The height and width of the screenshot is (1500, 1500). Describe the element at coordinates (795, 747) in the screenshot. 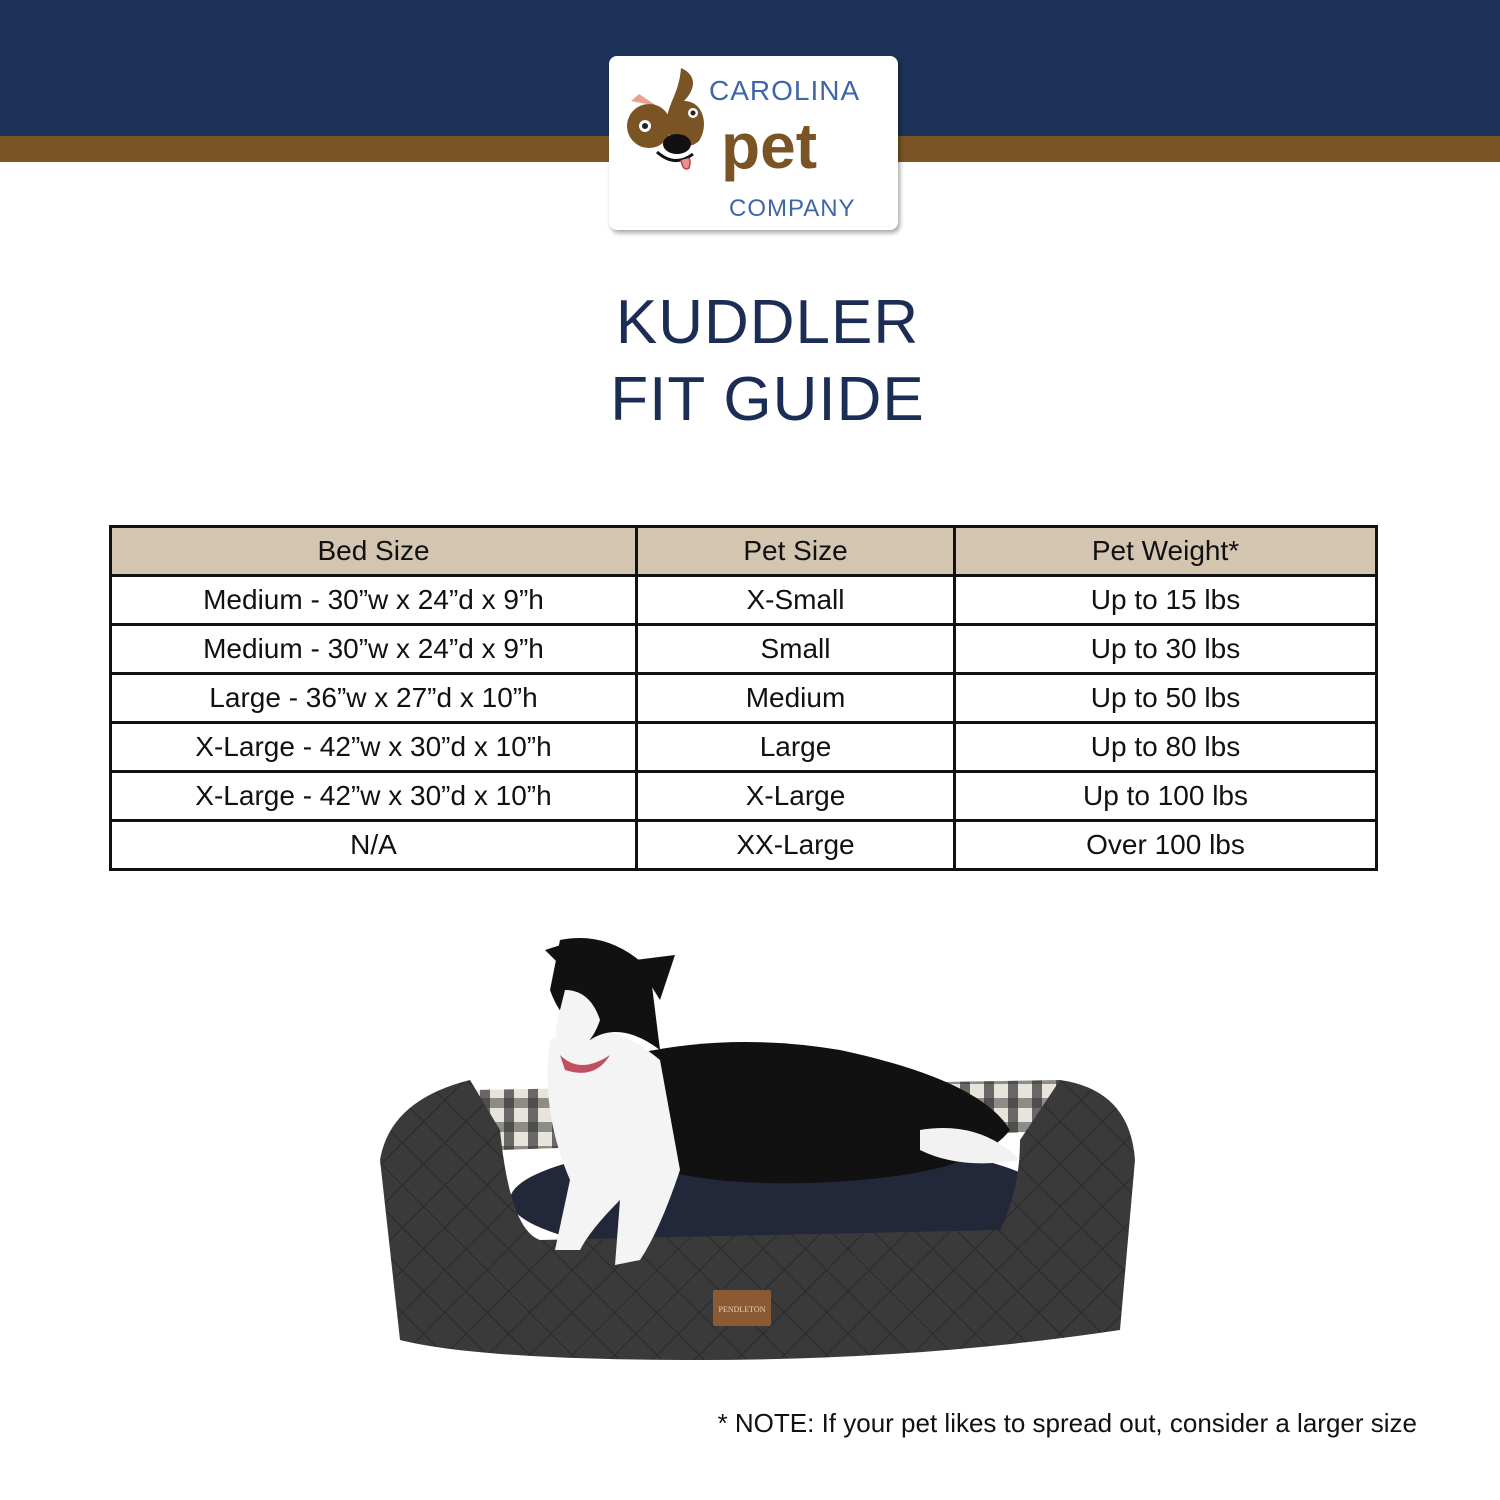

I see `pet-size-cell: Large` at that location.